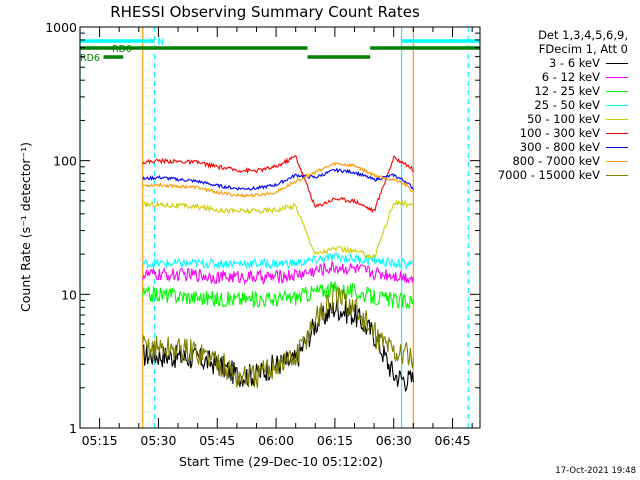 The width and height of the screenshot is (640, 480). Describe the element at coordinates (394, 440) in the screenshot. I see `x-tick-label-5: 06:30` at that location.